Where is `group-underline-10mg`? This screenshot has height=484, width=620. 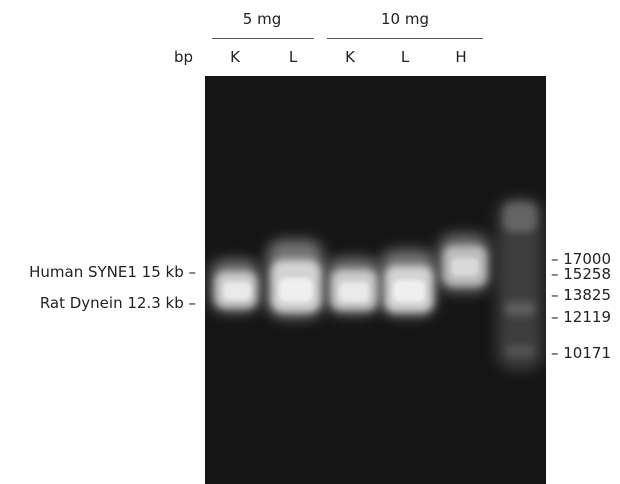 group-underline-10mg is located at coordinates (405, 38).